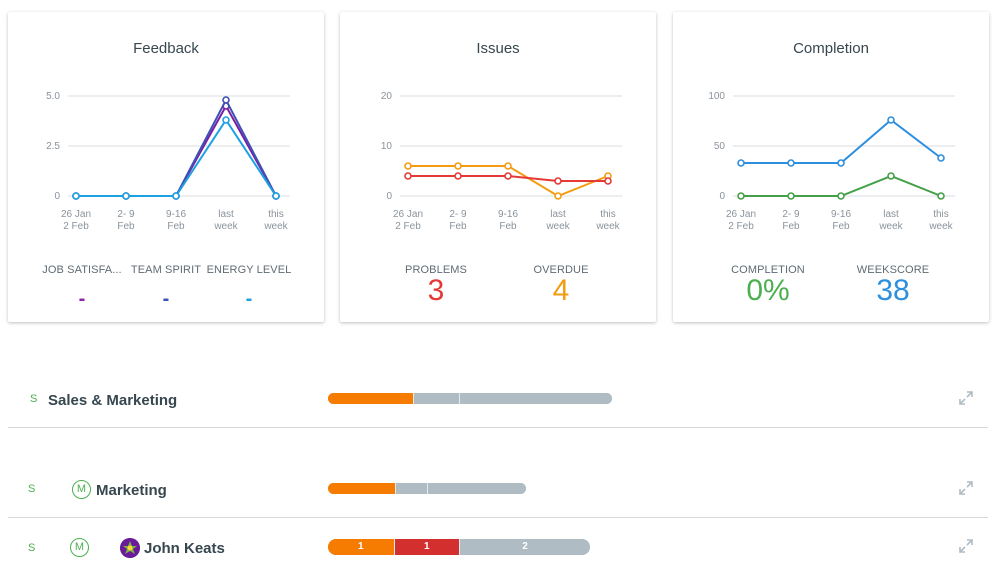 The image size is (1000, 578). I want to click on overdue-value: 4, so click(561, 290).